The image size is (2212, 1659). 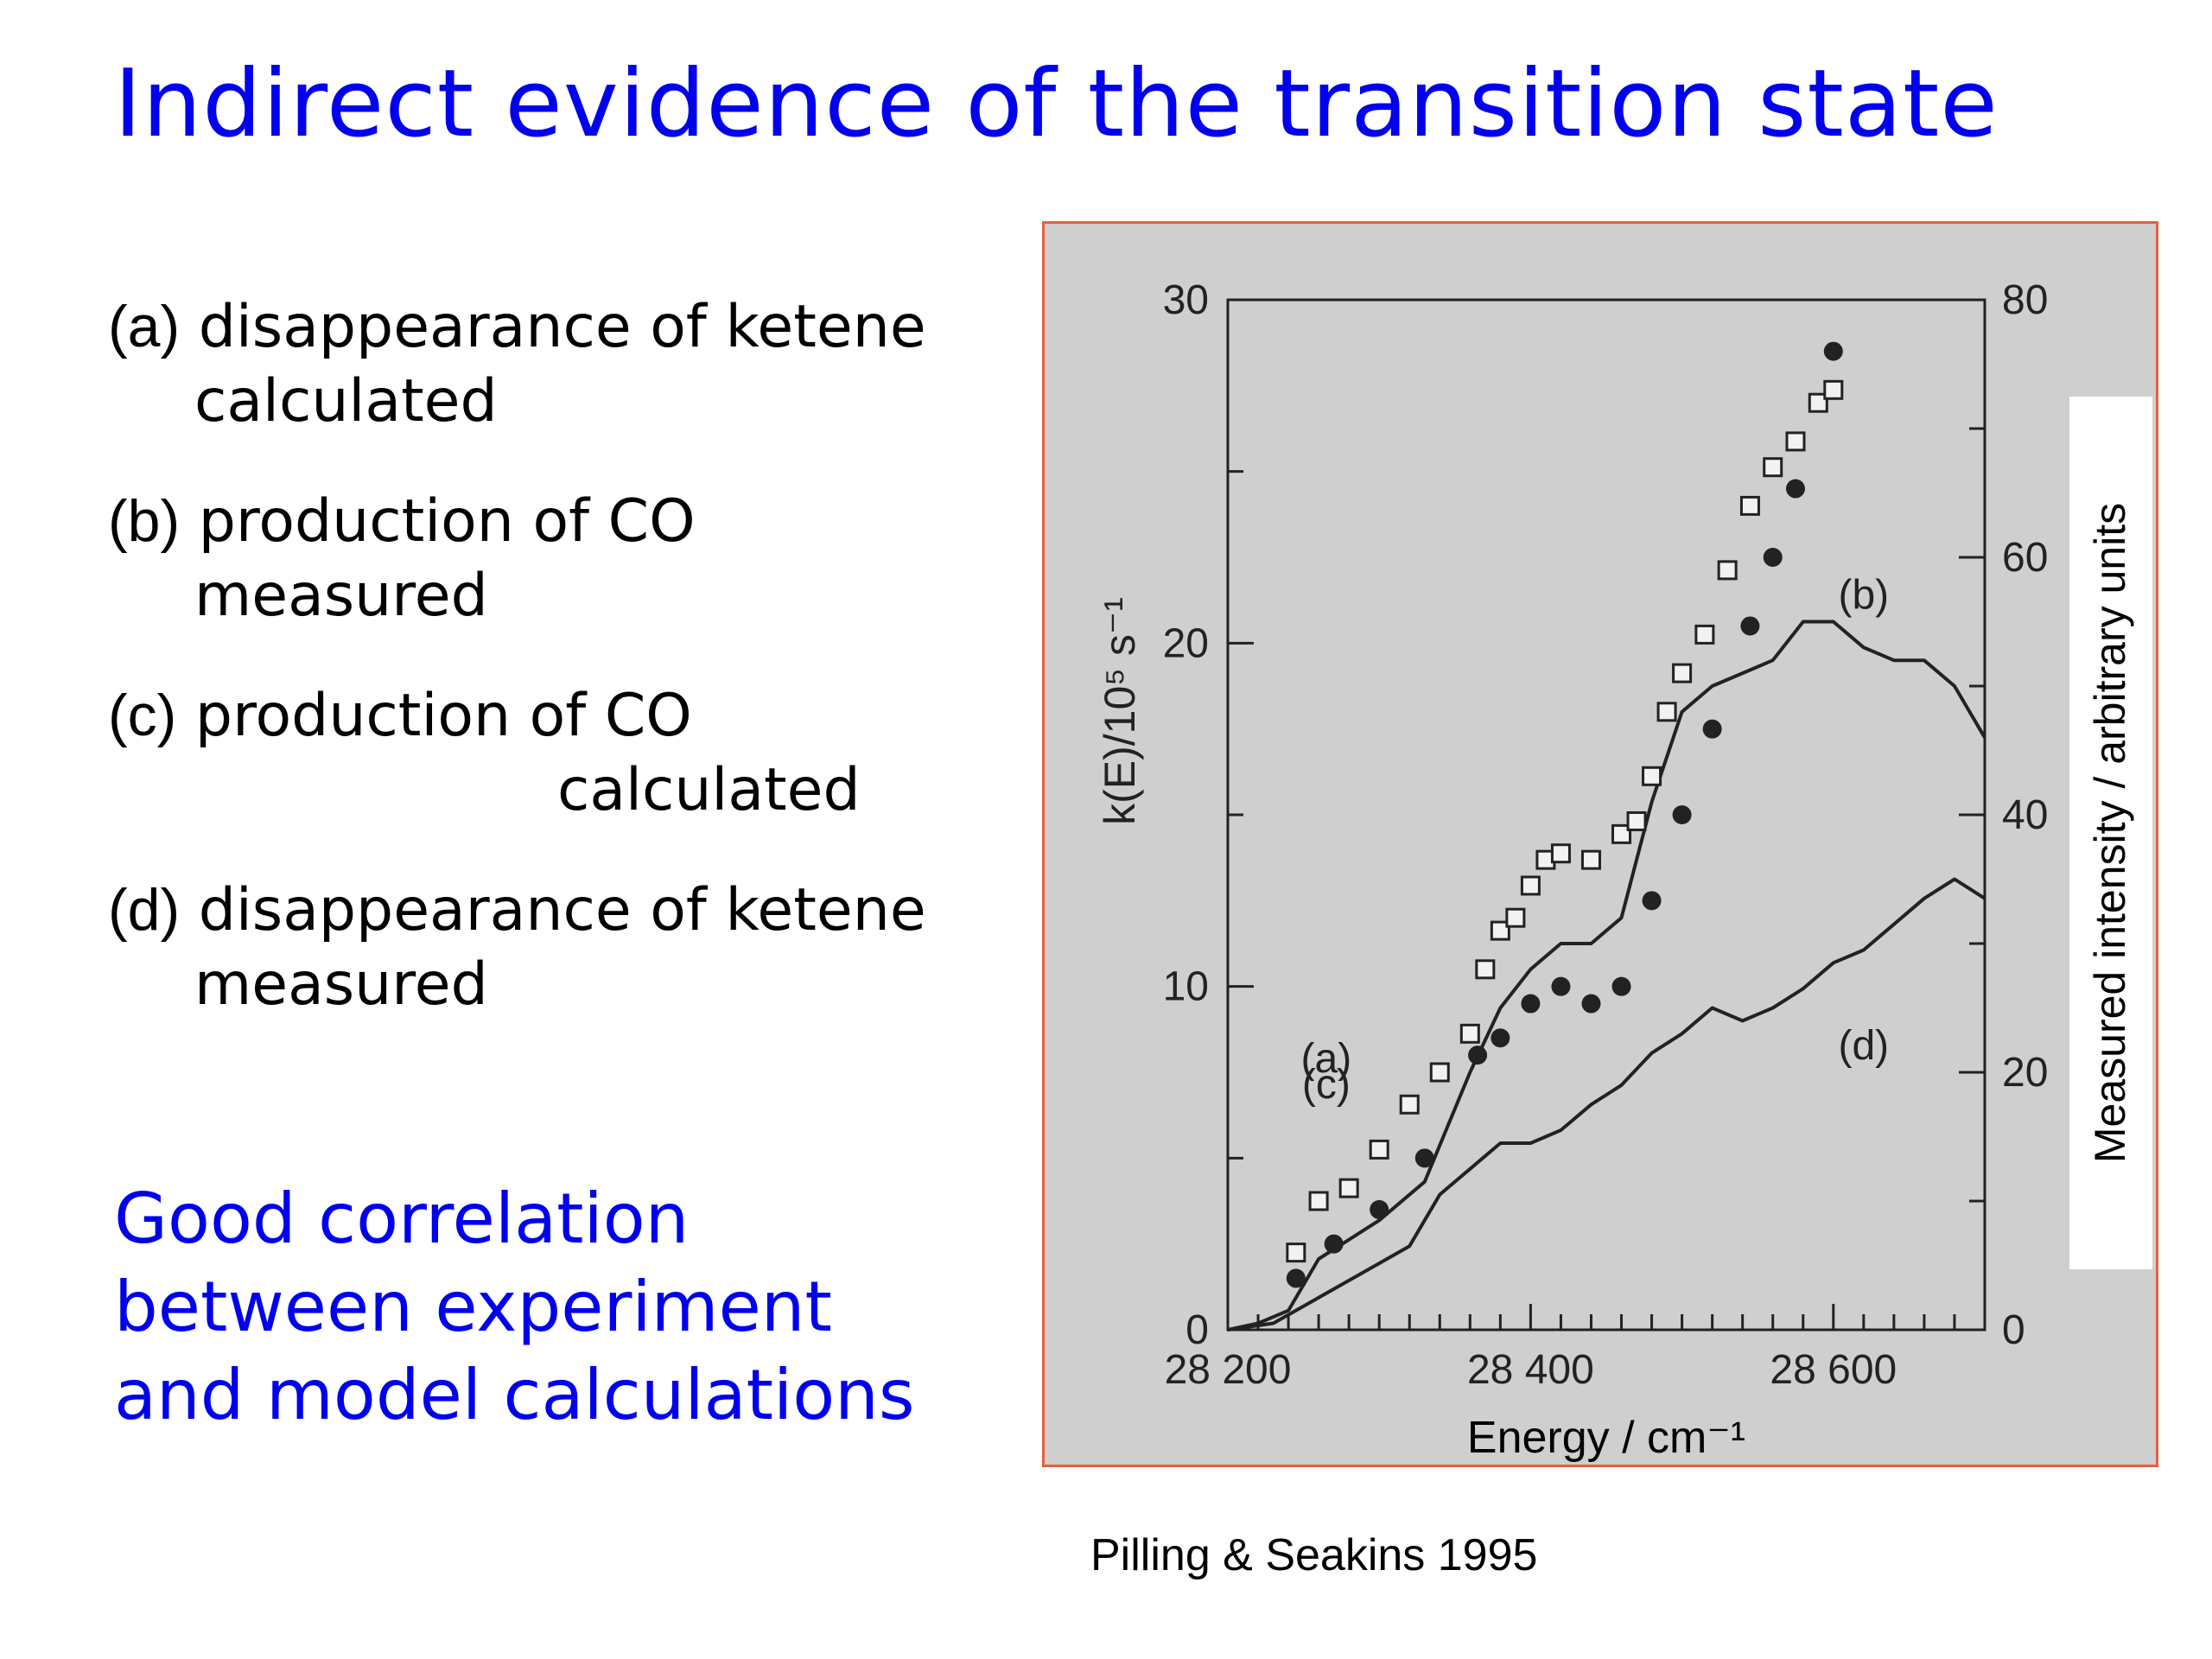 What do you see at coordinates (1865, 596) in the screenshot?
I see `series-annotation: (b)` at bounding box center [1865, 596].